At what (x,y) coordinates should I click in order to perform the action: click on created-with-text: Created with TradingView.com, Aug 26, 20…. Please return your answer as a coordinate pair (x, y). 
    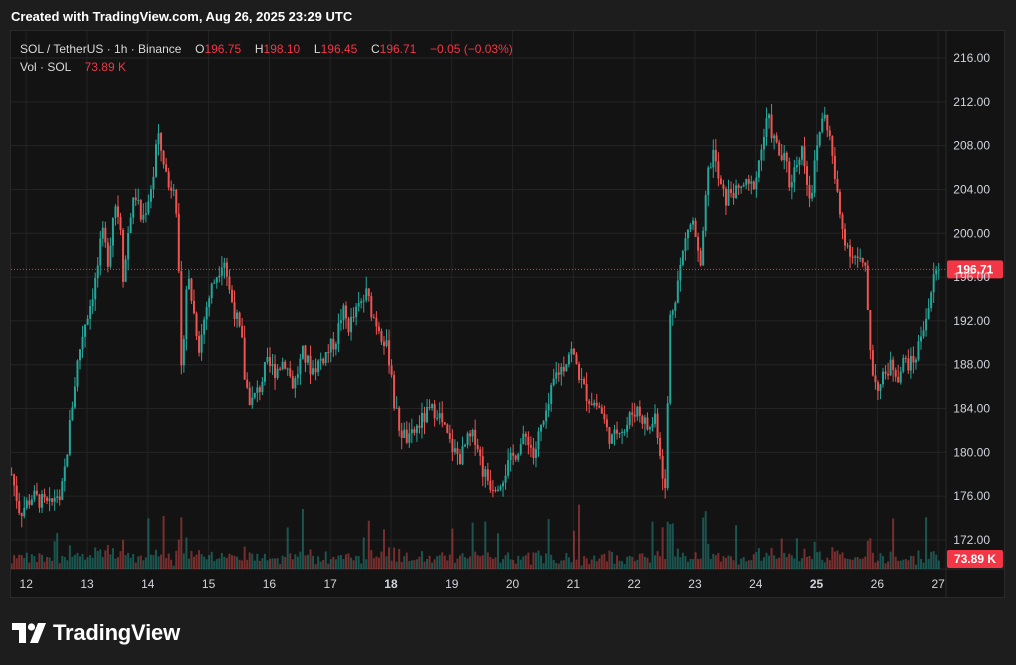
    Looking at the image, I should click on (182, 16).